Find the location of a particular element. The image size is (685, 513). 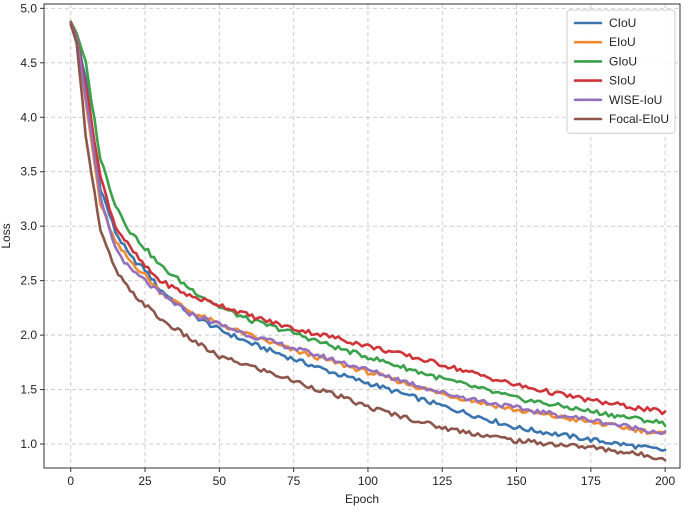

y-tick-label-1: 1.5 is located at coordinates (28, 390).